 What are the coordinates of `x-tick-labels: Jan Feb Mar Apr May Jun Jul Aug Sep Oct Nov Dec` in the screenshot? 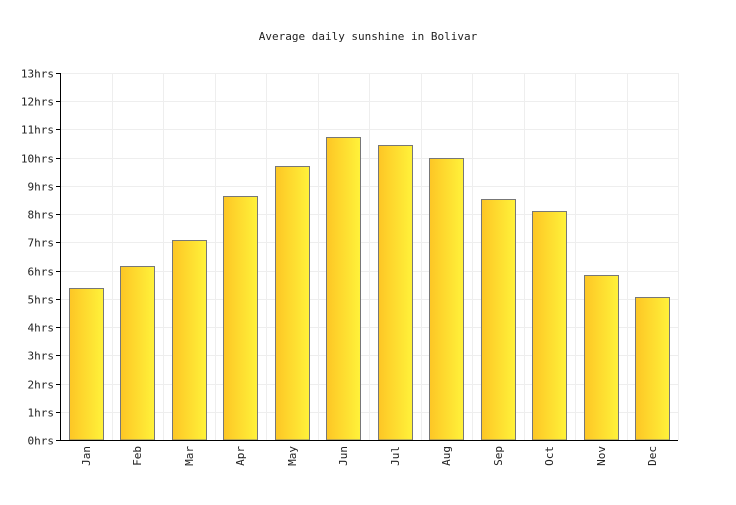 It's located at (369, 456).